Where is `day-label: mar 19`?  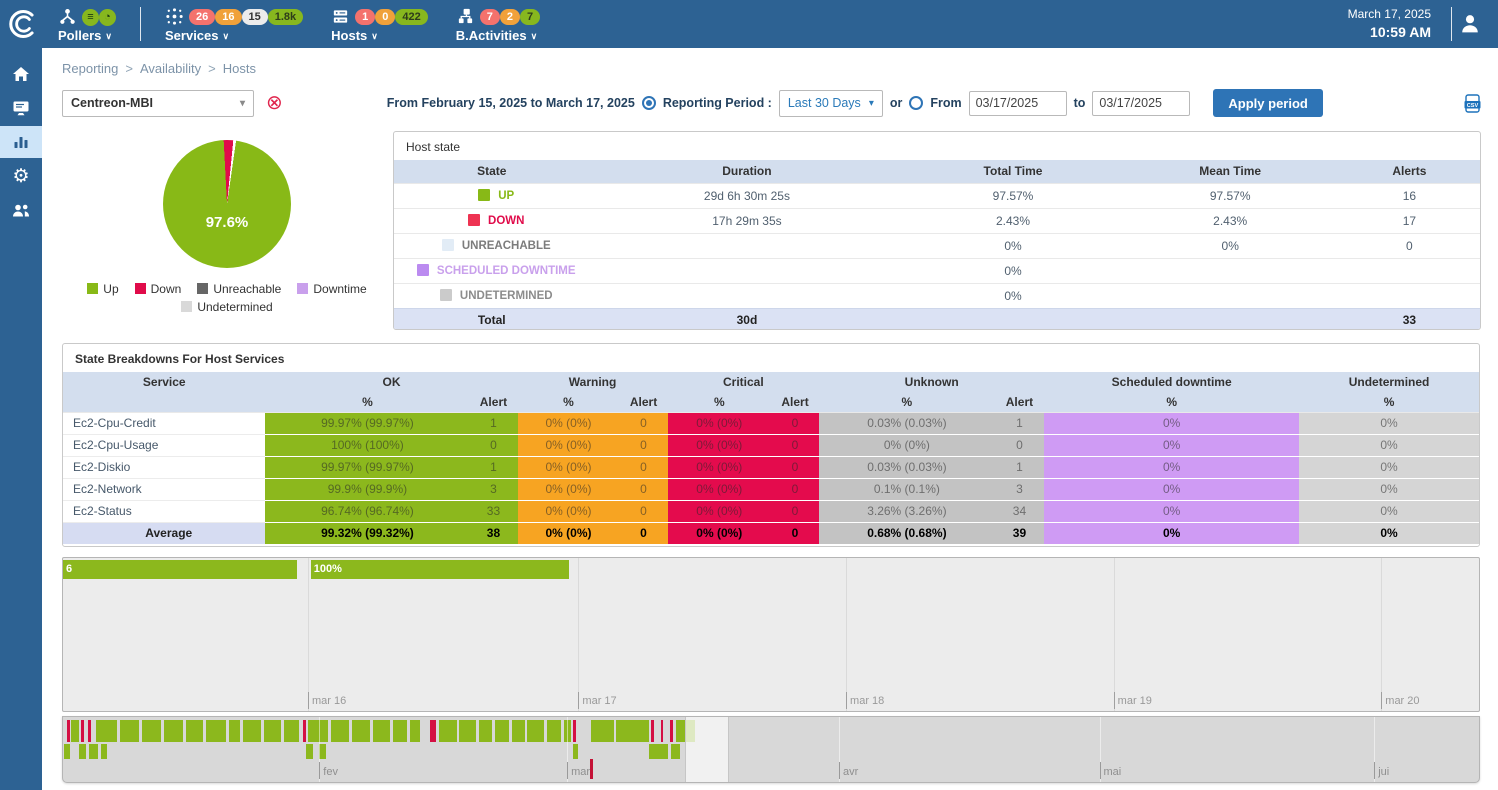 day-label: mar 19 is located at coordinates (1134, 701).